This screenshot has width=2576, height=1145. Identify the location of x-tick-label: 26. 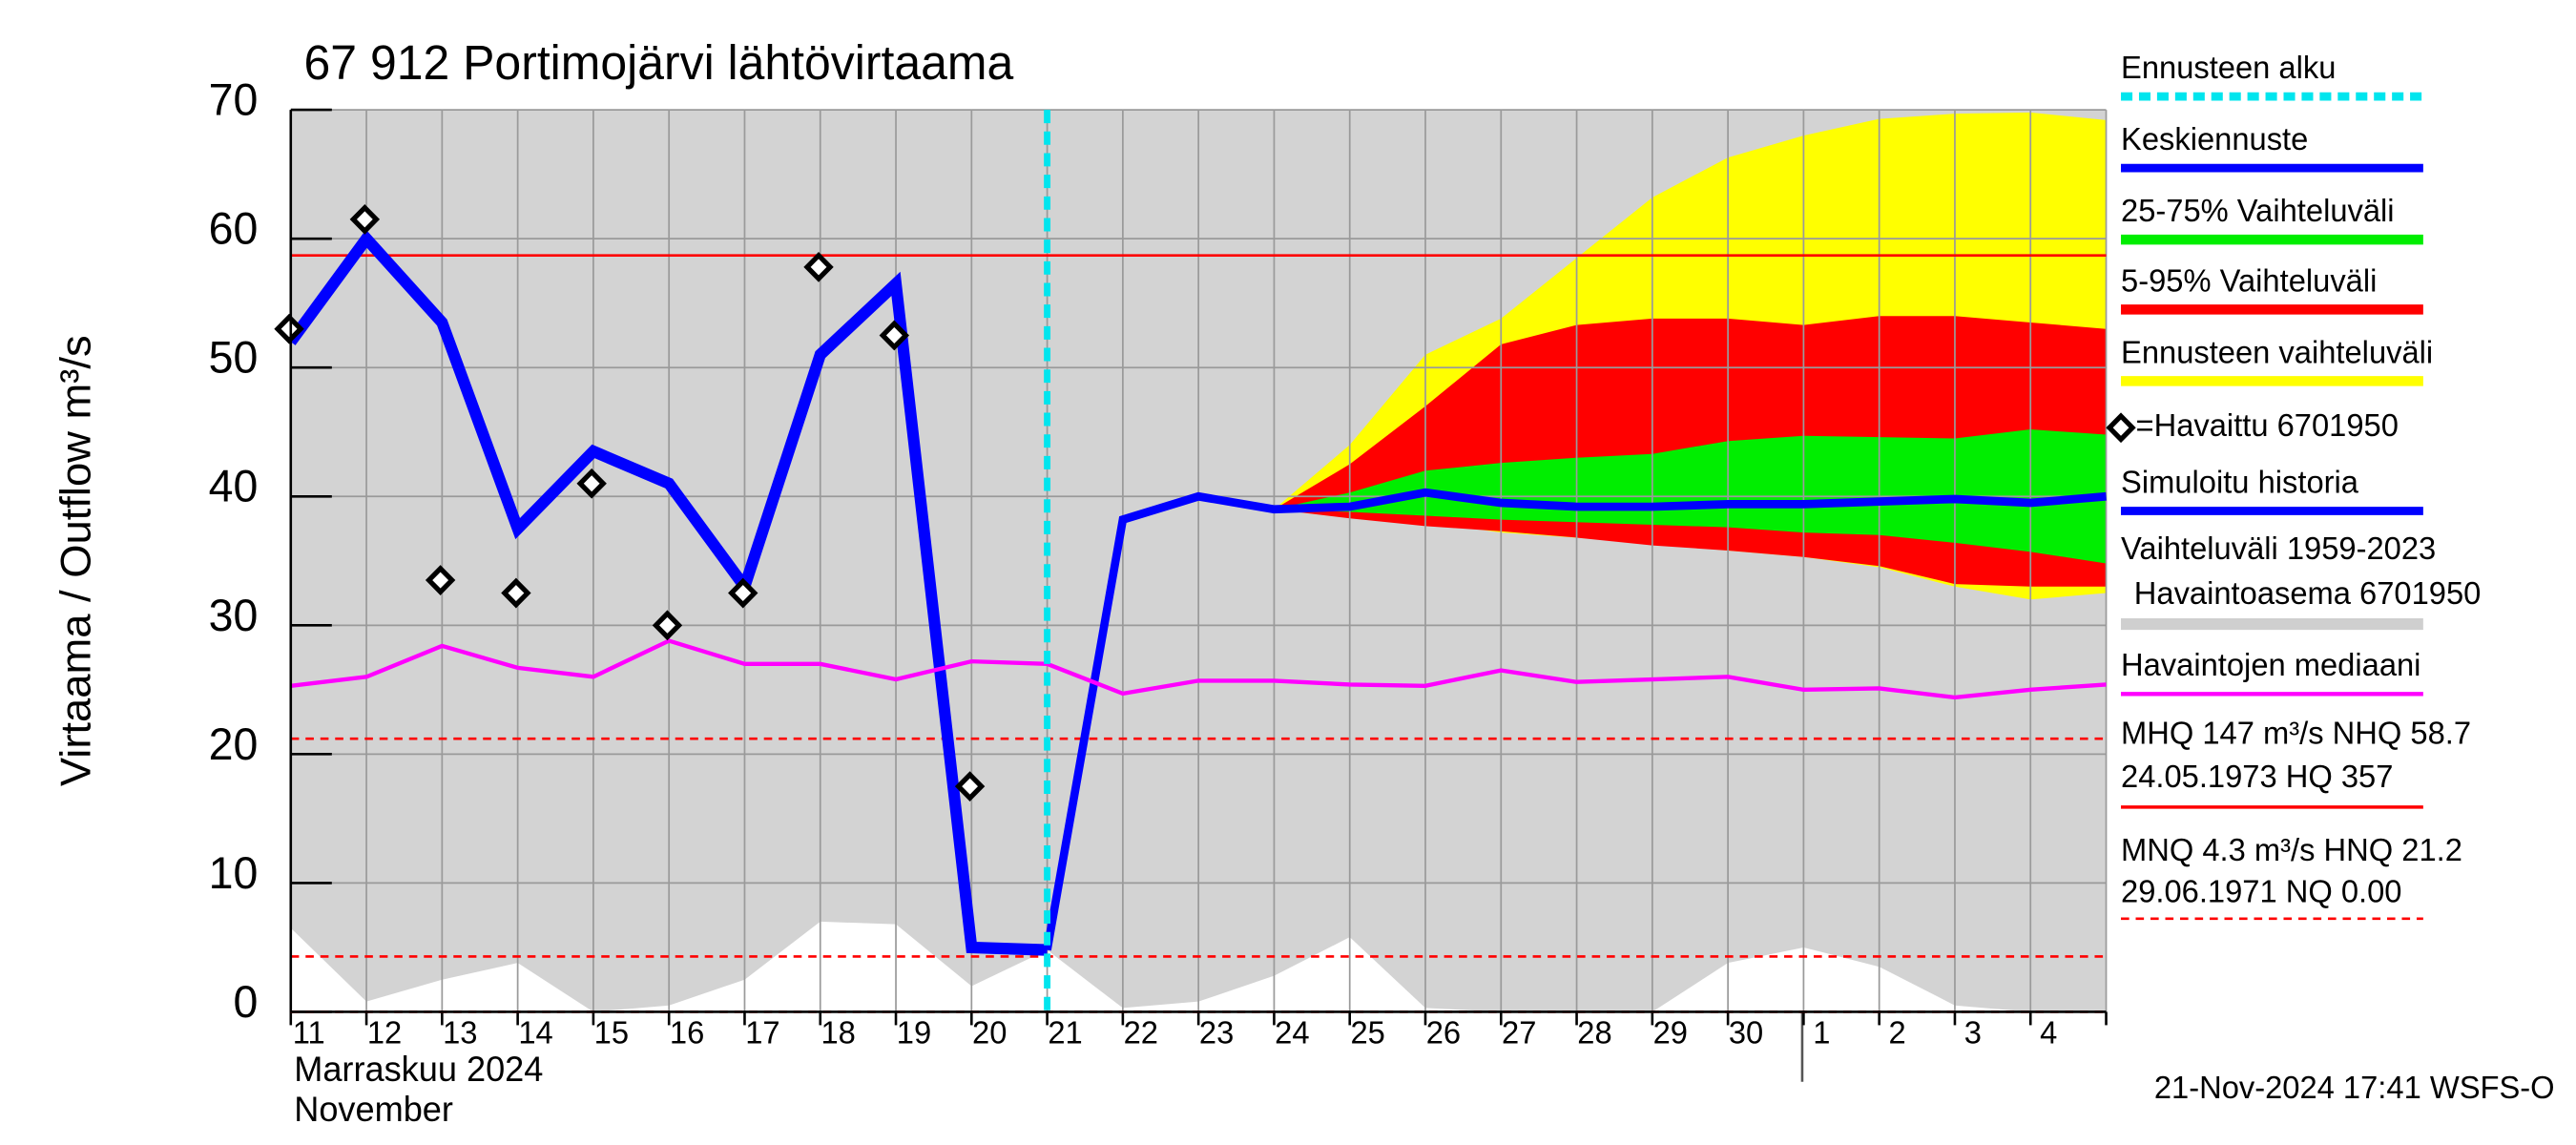
(1443, 1032).